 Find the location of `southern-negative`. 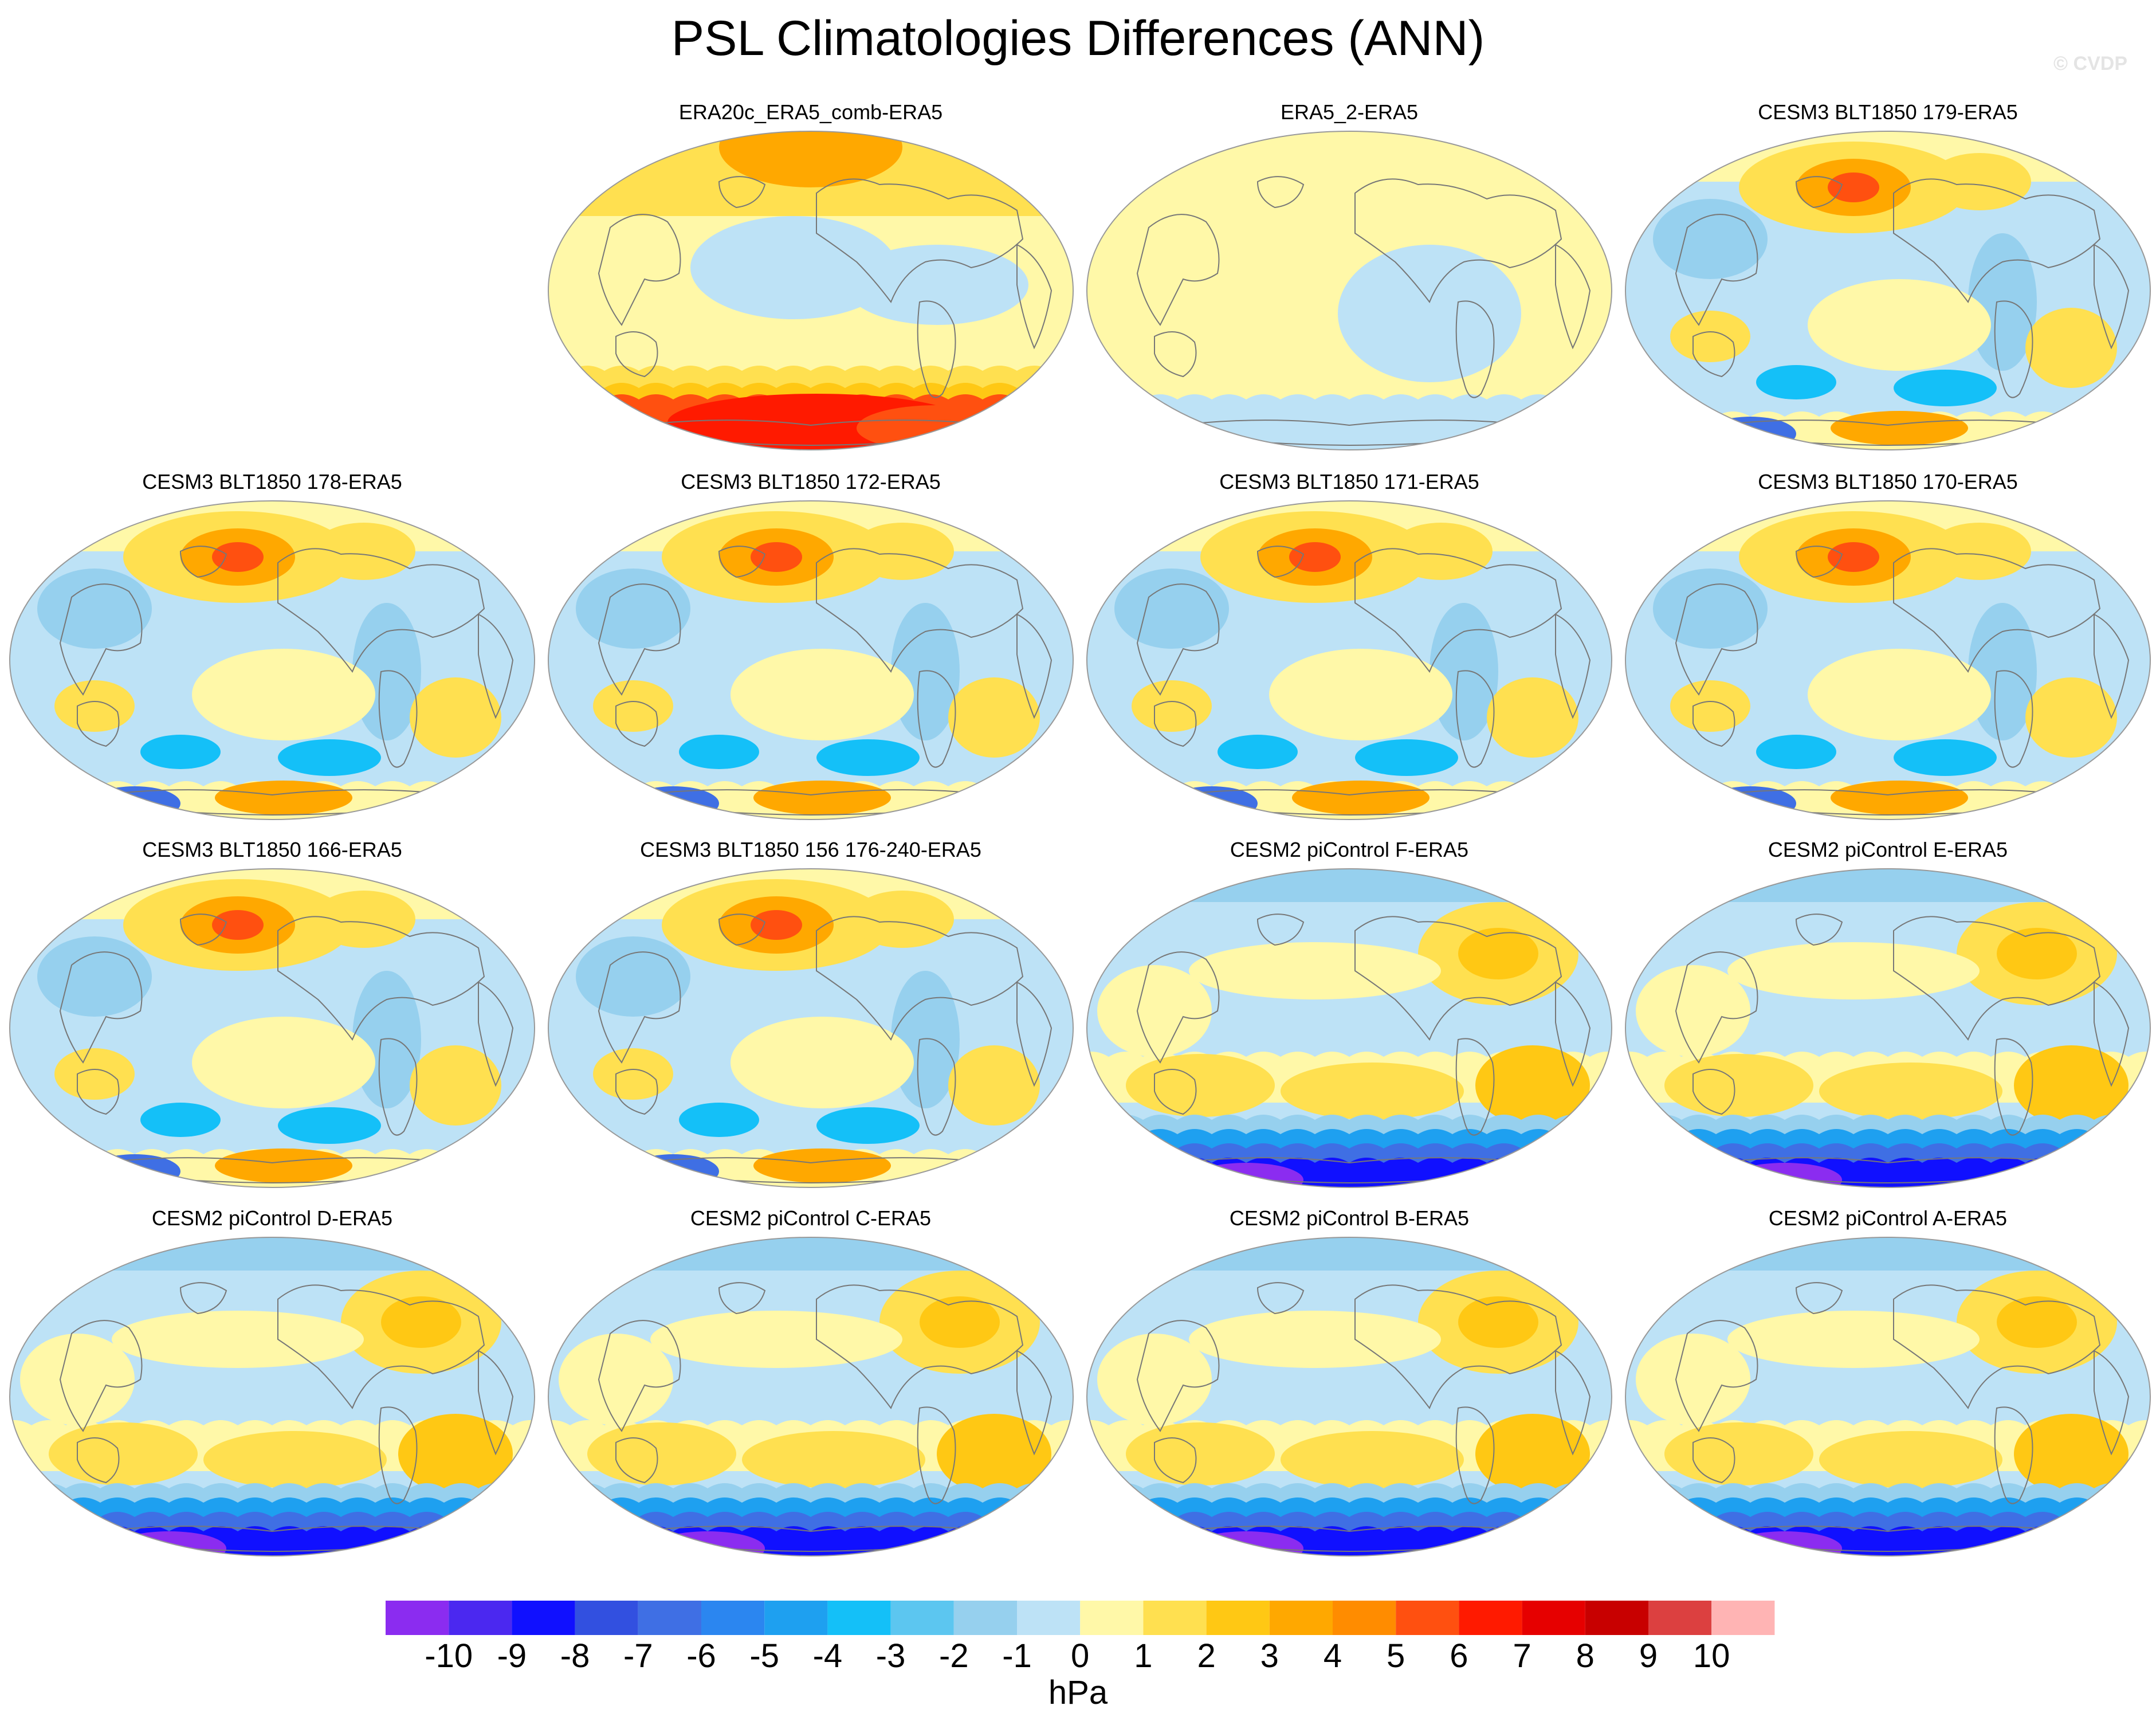

southern-negative is located at coordinates (1349, 422).